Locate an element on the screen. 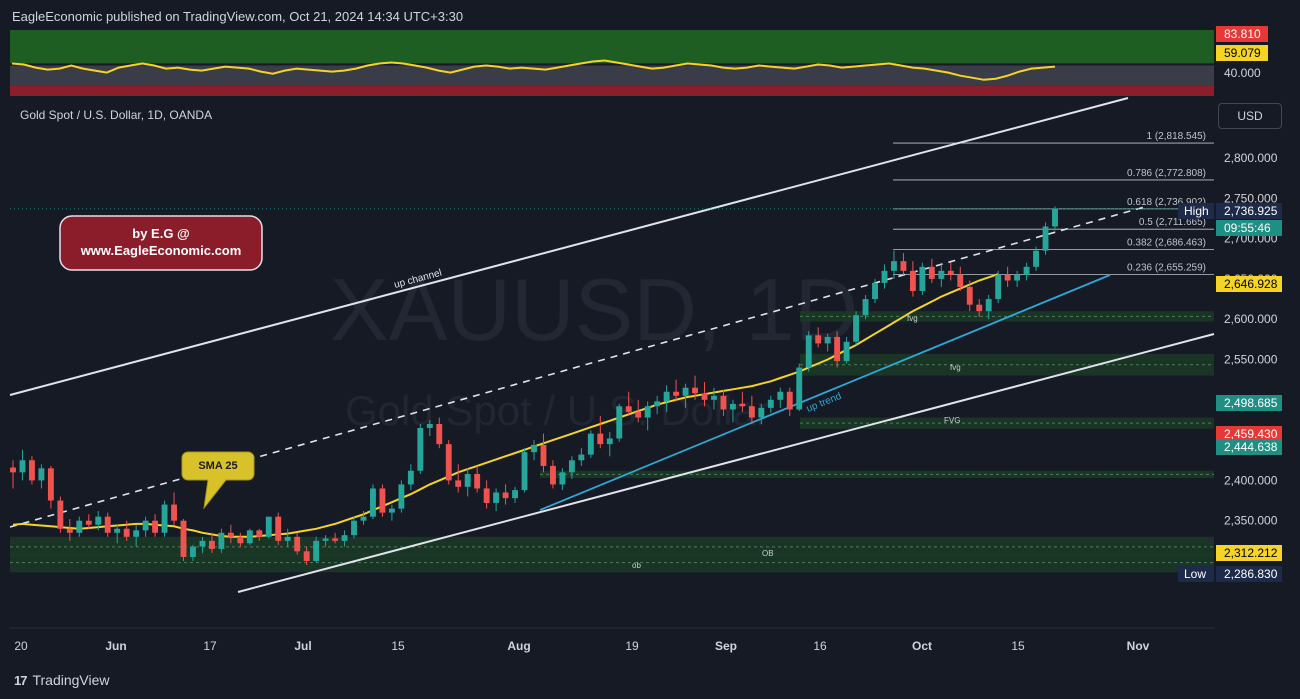  currency-button: USD is located at coordinates (1250, 116).